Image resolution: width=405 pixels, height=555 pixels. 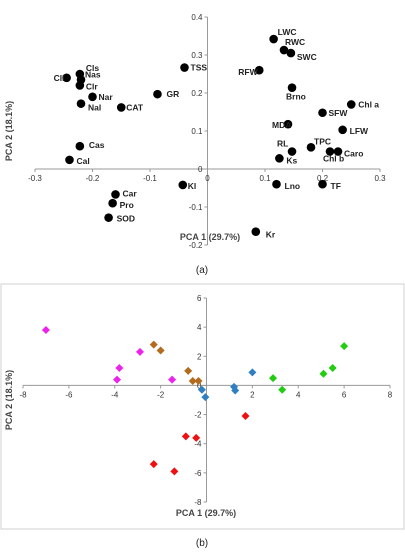 I want to click on point-kl, so click(x=183, y=185).